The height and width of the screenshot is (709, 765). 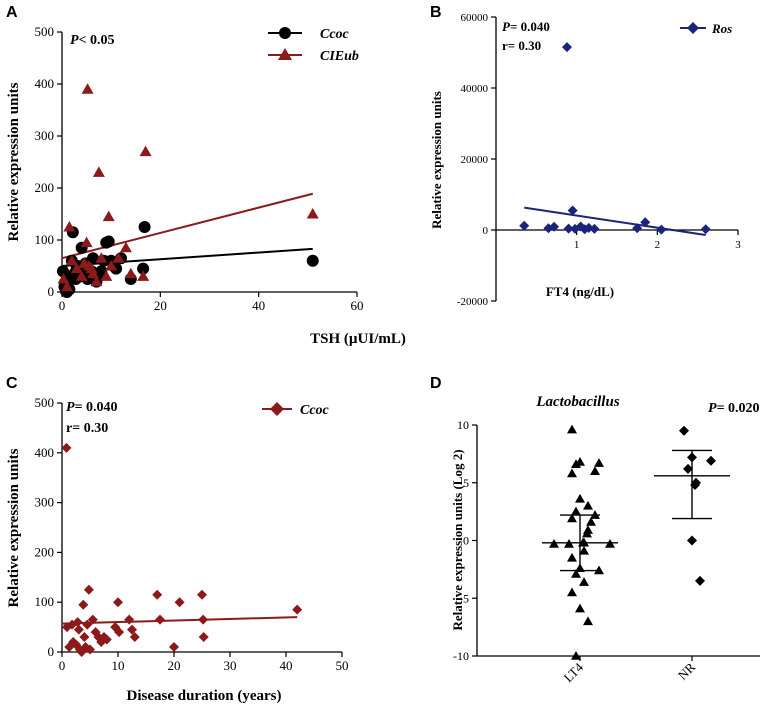 What do you see at coordinates (14, 527) in the screenshot?
I see `panel-c-y-axis-label: Relative expression units` at bounding box center [14, 527].